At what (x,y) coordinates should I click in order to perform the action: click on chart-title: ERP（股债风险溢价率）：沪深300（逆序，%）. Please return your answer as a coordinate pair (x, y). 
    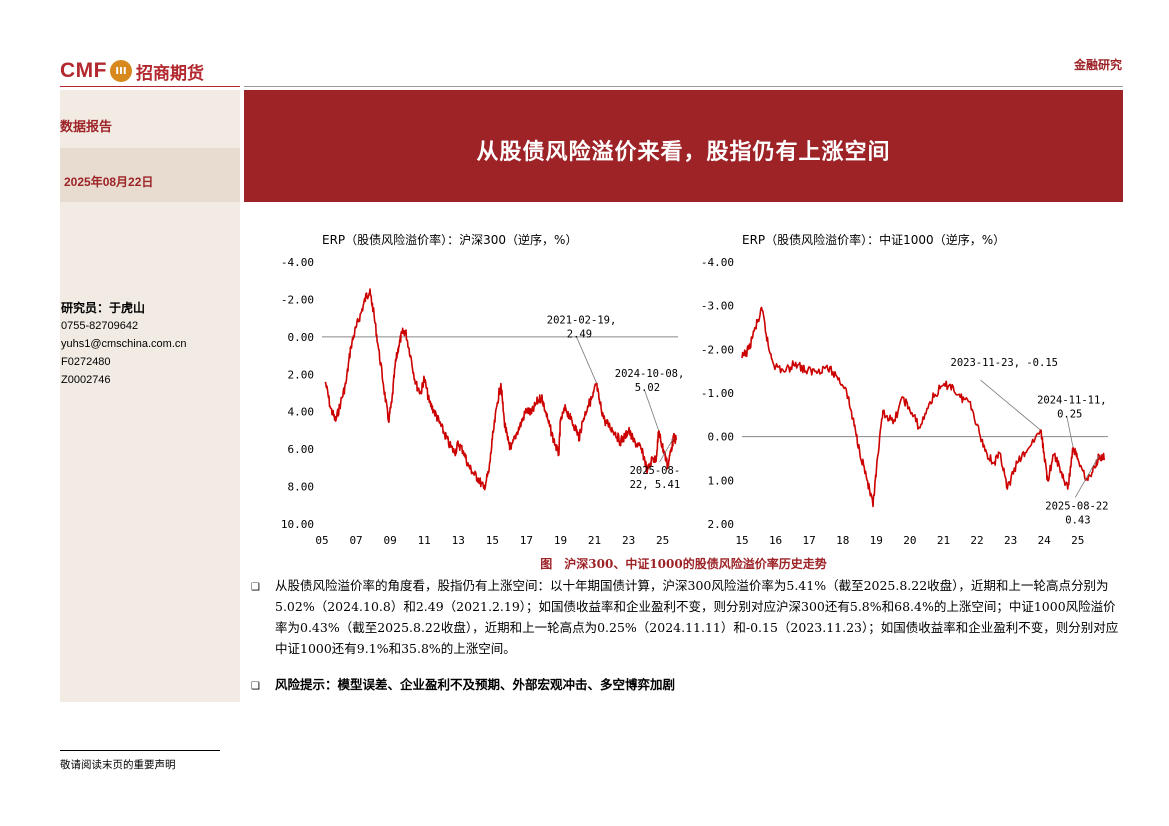
    Looking at the image, I should click on (449, 239).